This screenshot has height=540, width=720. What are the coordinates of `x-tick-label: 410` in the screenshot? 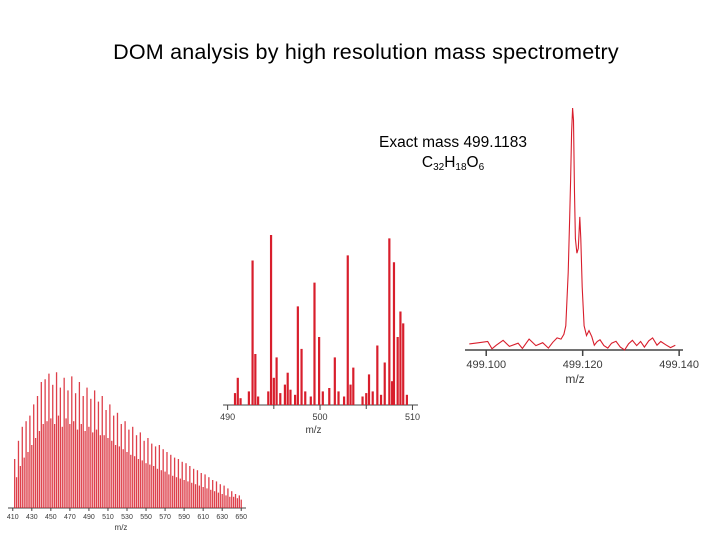 It's located at (13, 517).